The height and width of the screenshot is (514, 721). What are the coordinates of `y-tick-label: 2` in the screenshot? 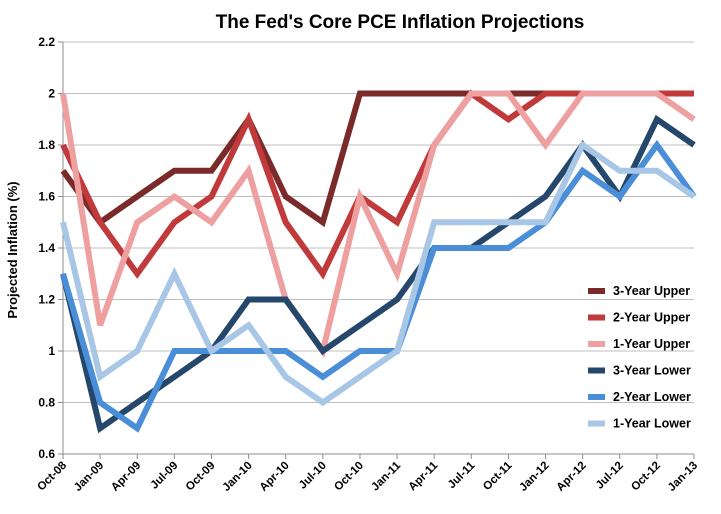 It's located at (51, 94).